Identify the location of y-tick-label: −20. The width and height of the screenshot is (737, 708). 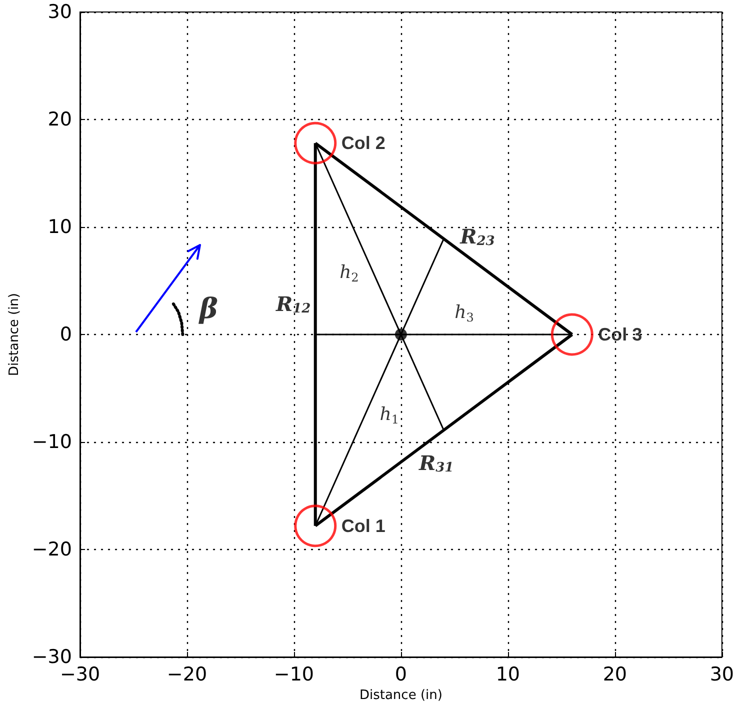
(52, 549).